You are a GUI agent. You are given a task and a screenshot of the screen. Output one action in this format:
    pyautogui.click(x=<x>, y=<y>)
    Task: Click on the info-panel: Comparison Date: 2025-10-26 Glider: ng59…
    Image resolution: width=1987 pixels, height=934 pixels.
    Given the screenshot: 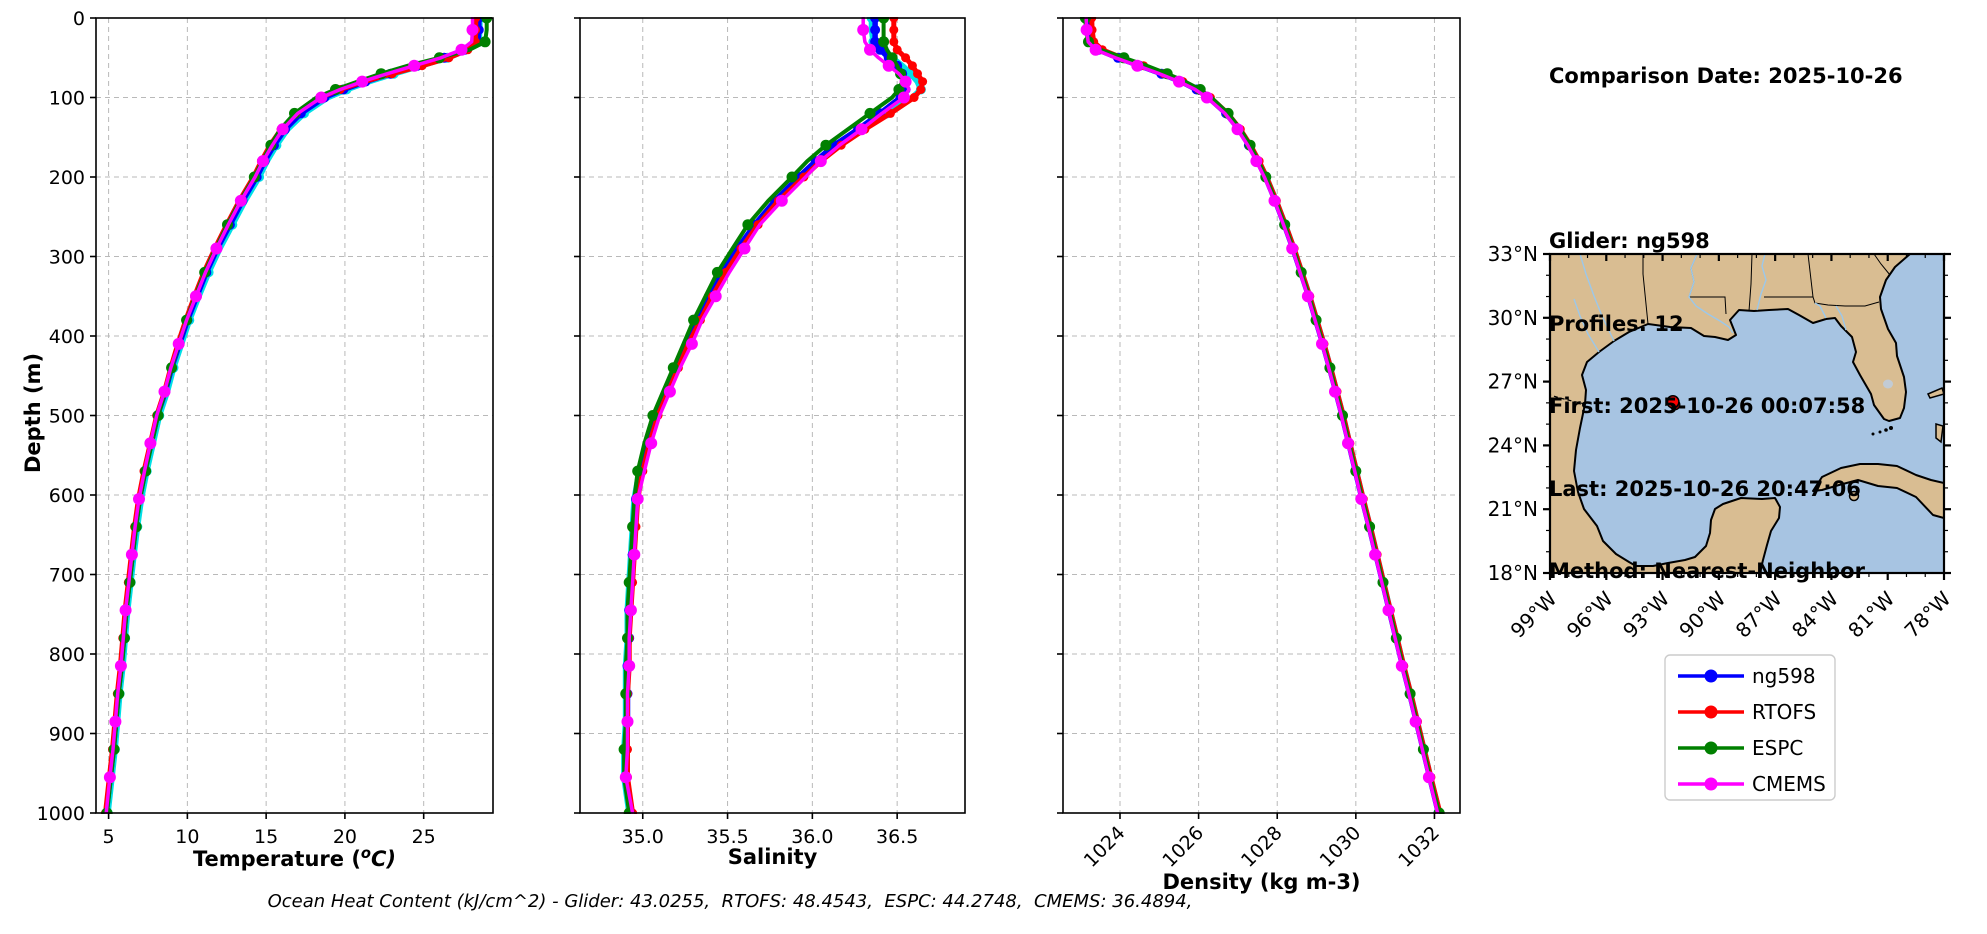 What is the action you would take?
    pyautogui.click(x=1726, y=324)
    